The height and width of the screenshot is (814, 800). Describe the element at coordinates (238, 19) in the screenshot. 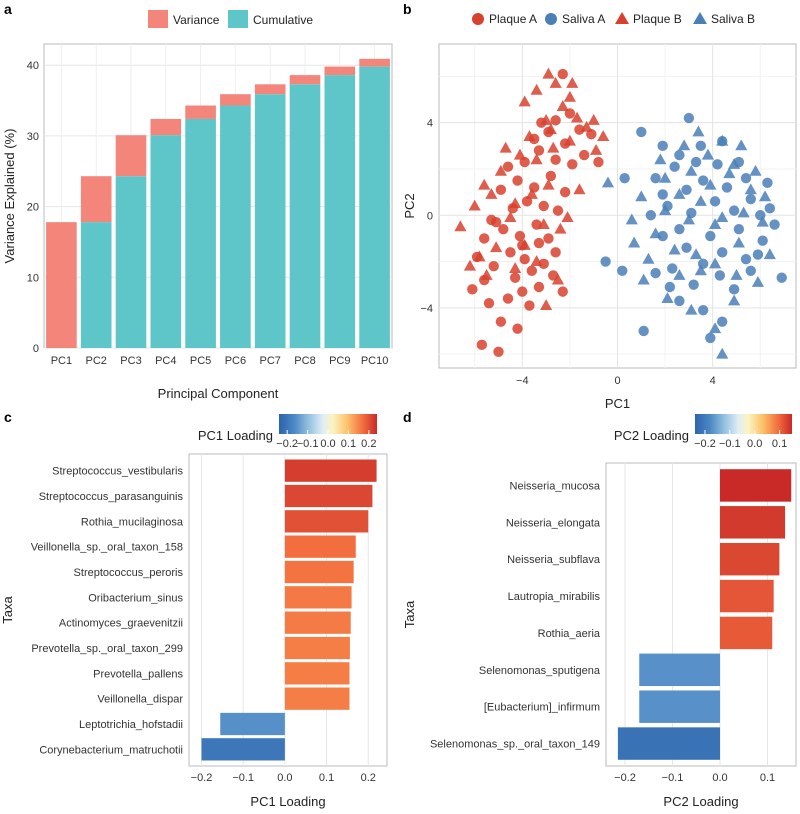

I see `legend-cumulative-swatch` at that location.